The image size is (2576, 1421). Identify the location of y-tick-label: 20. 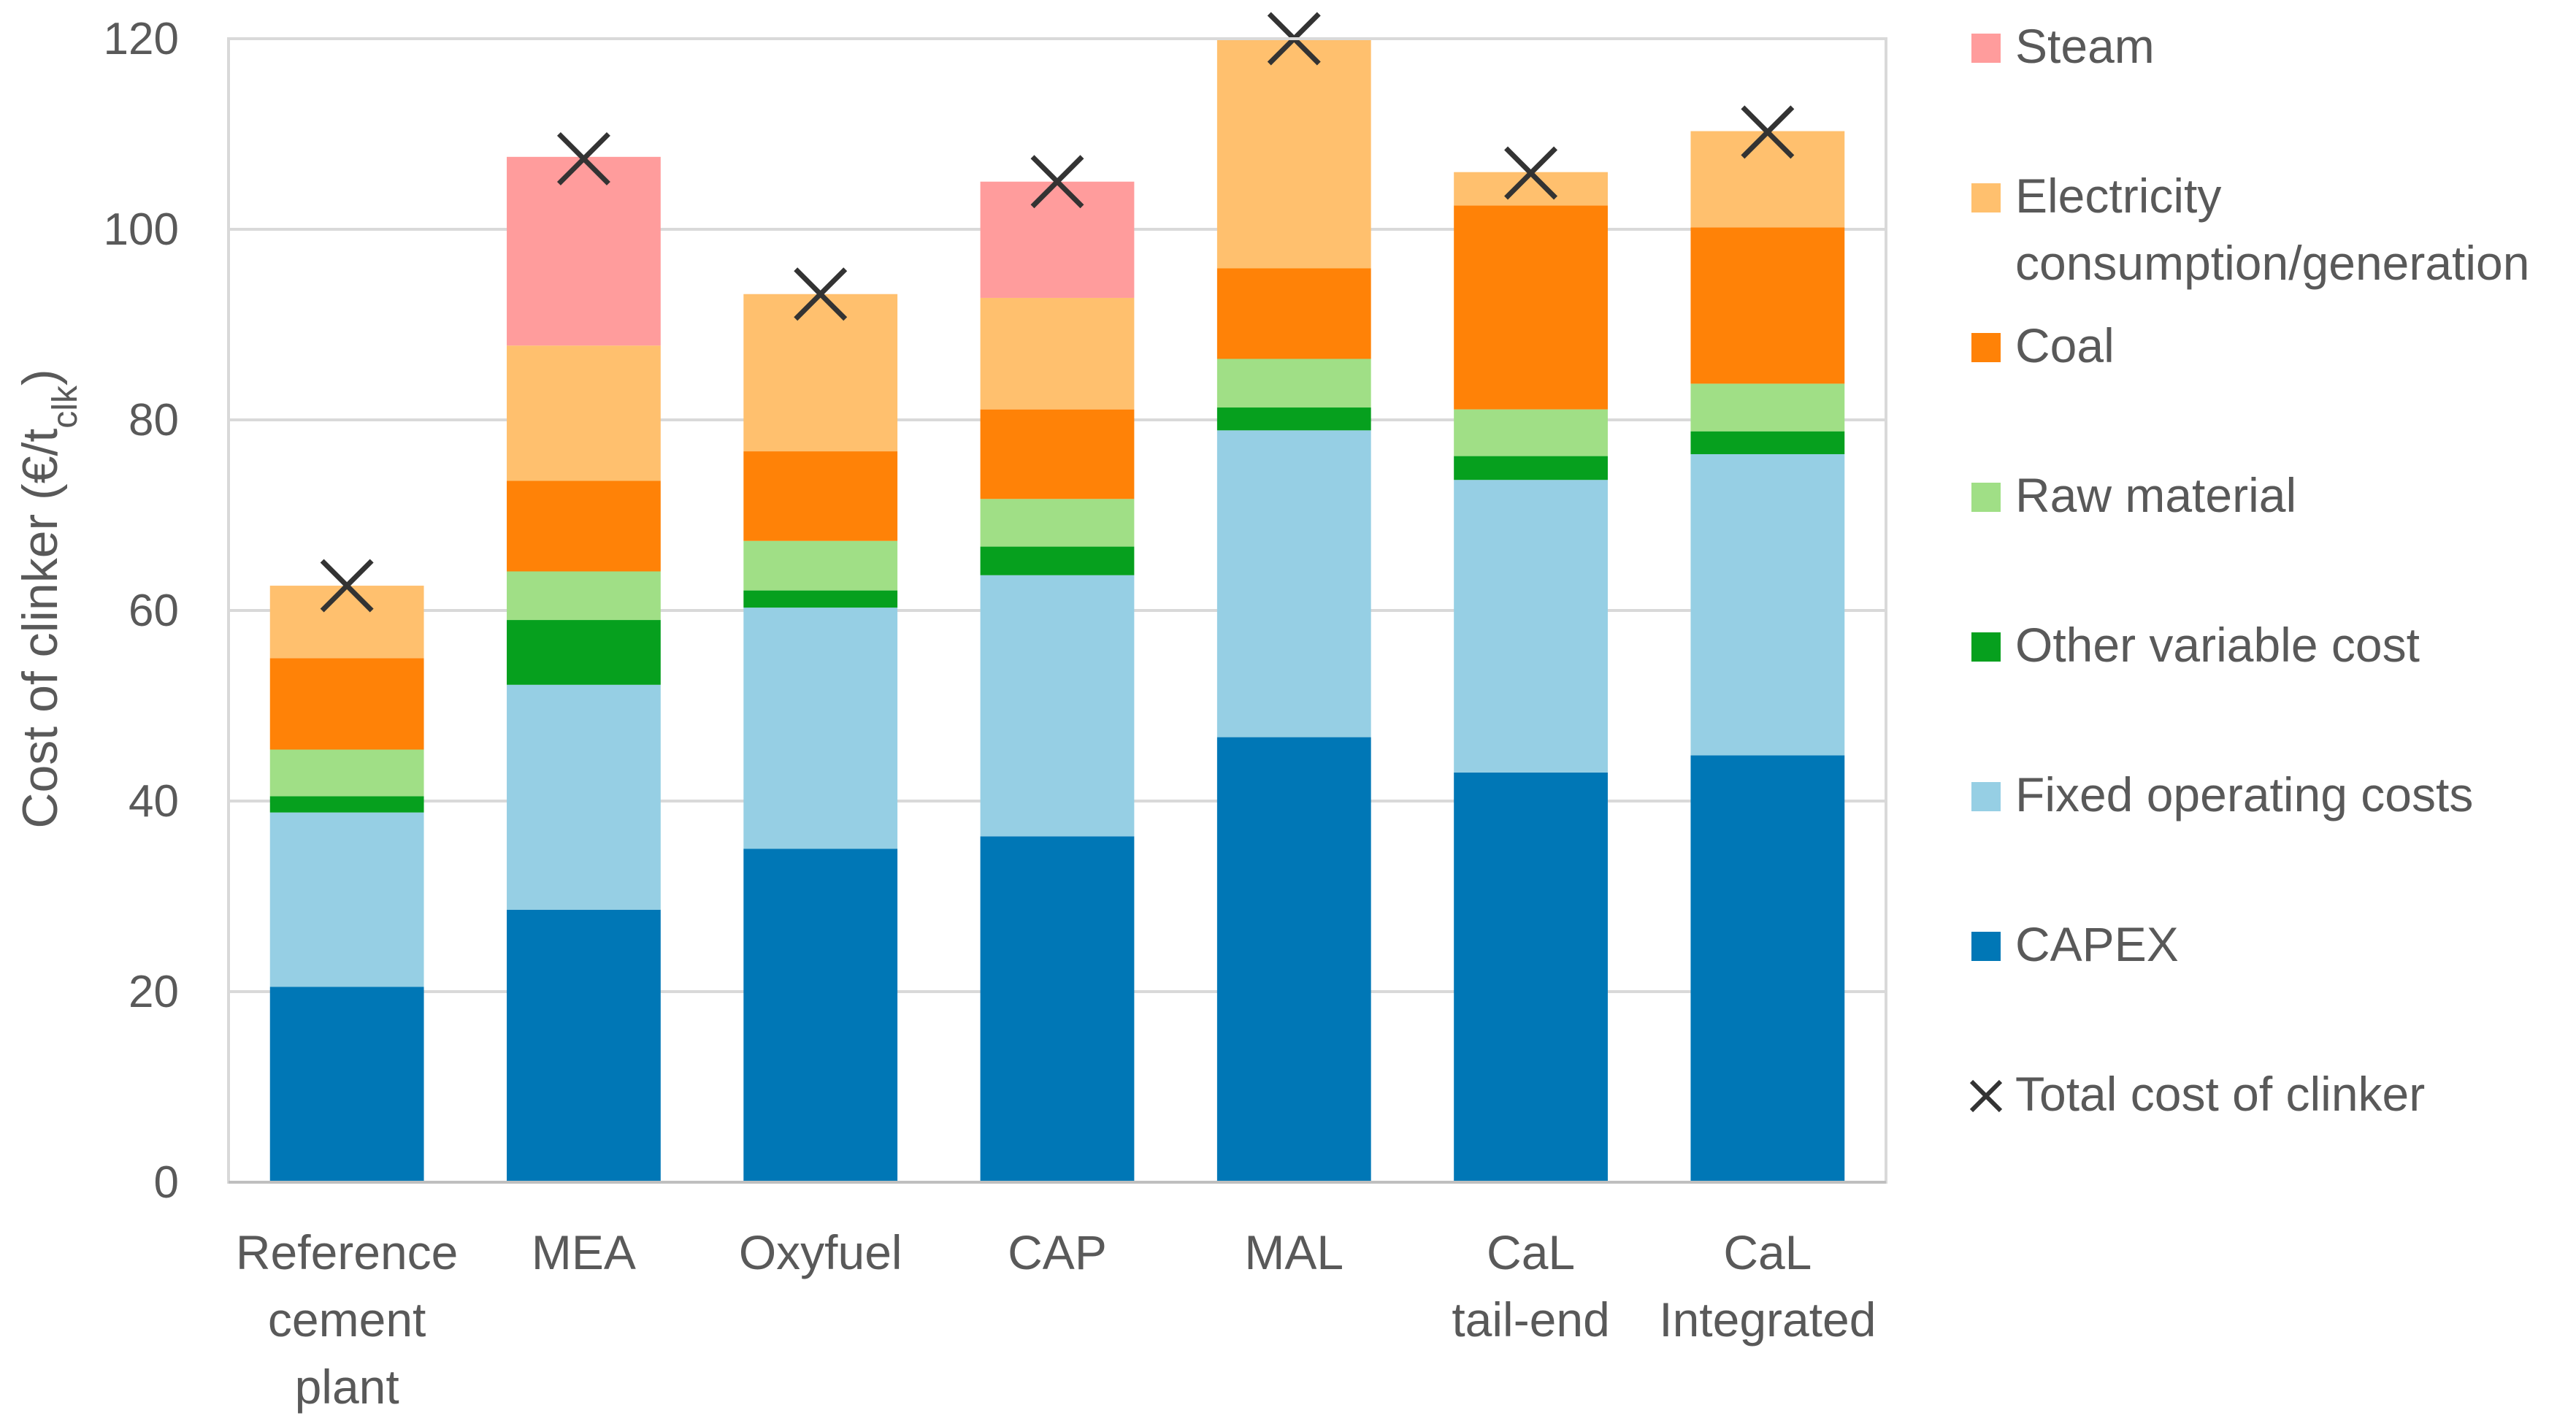
(154, 992).